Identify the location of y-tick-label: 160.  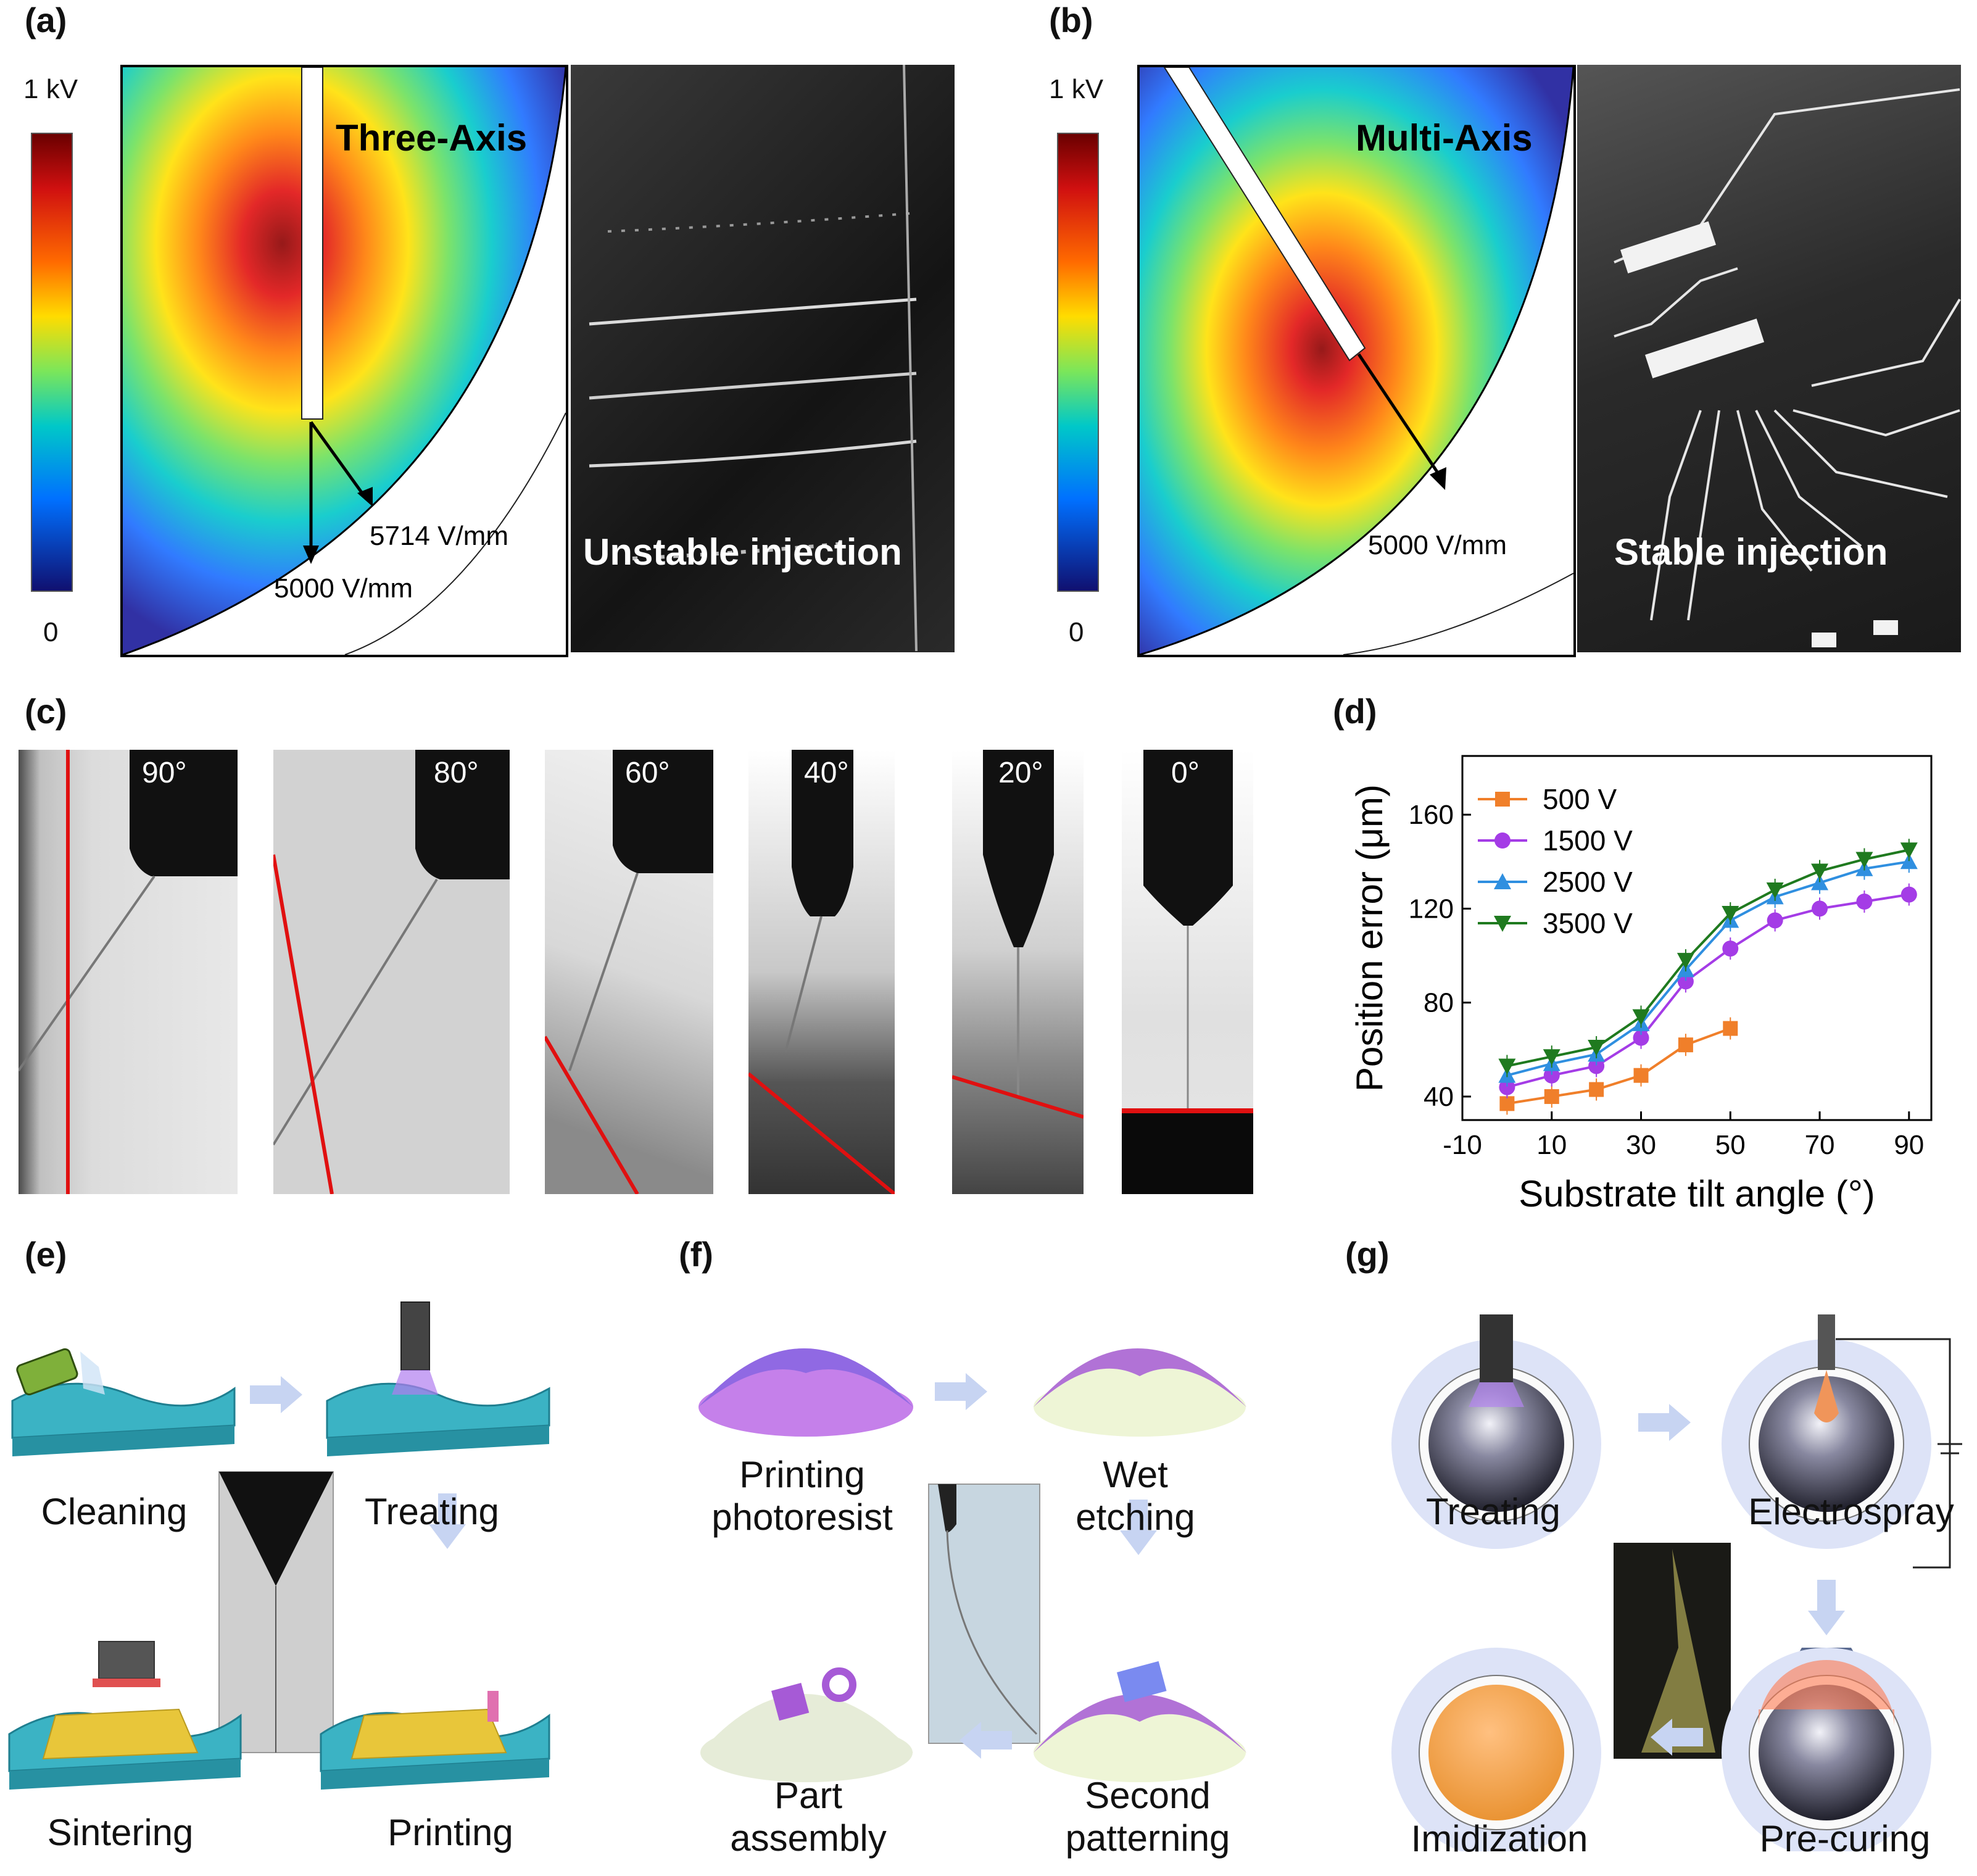
(1432, 815).